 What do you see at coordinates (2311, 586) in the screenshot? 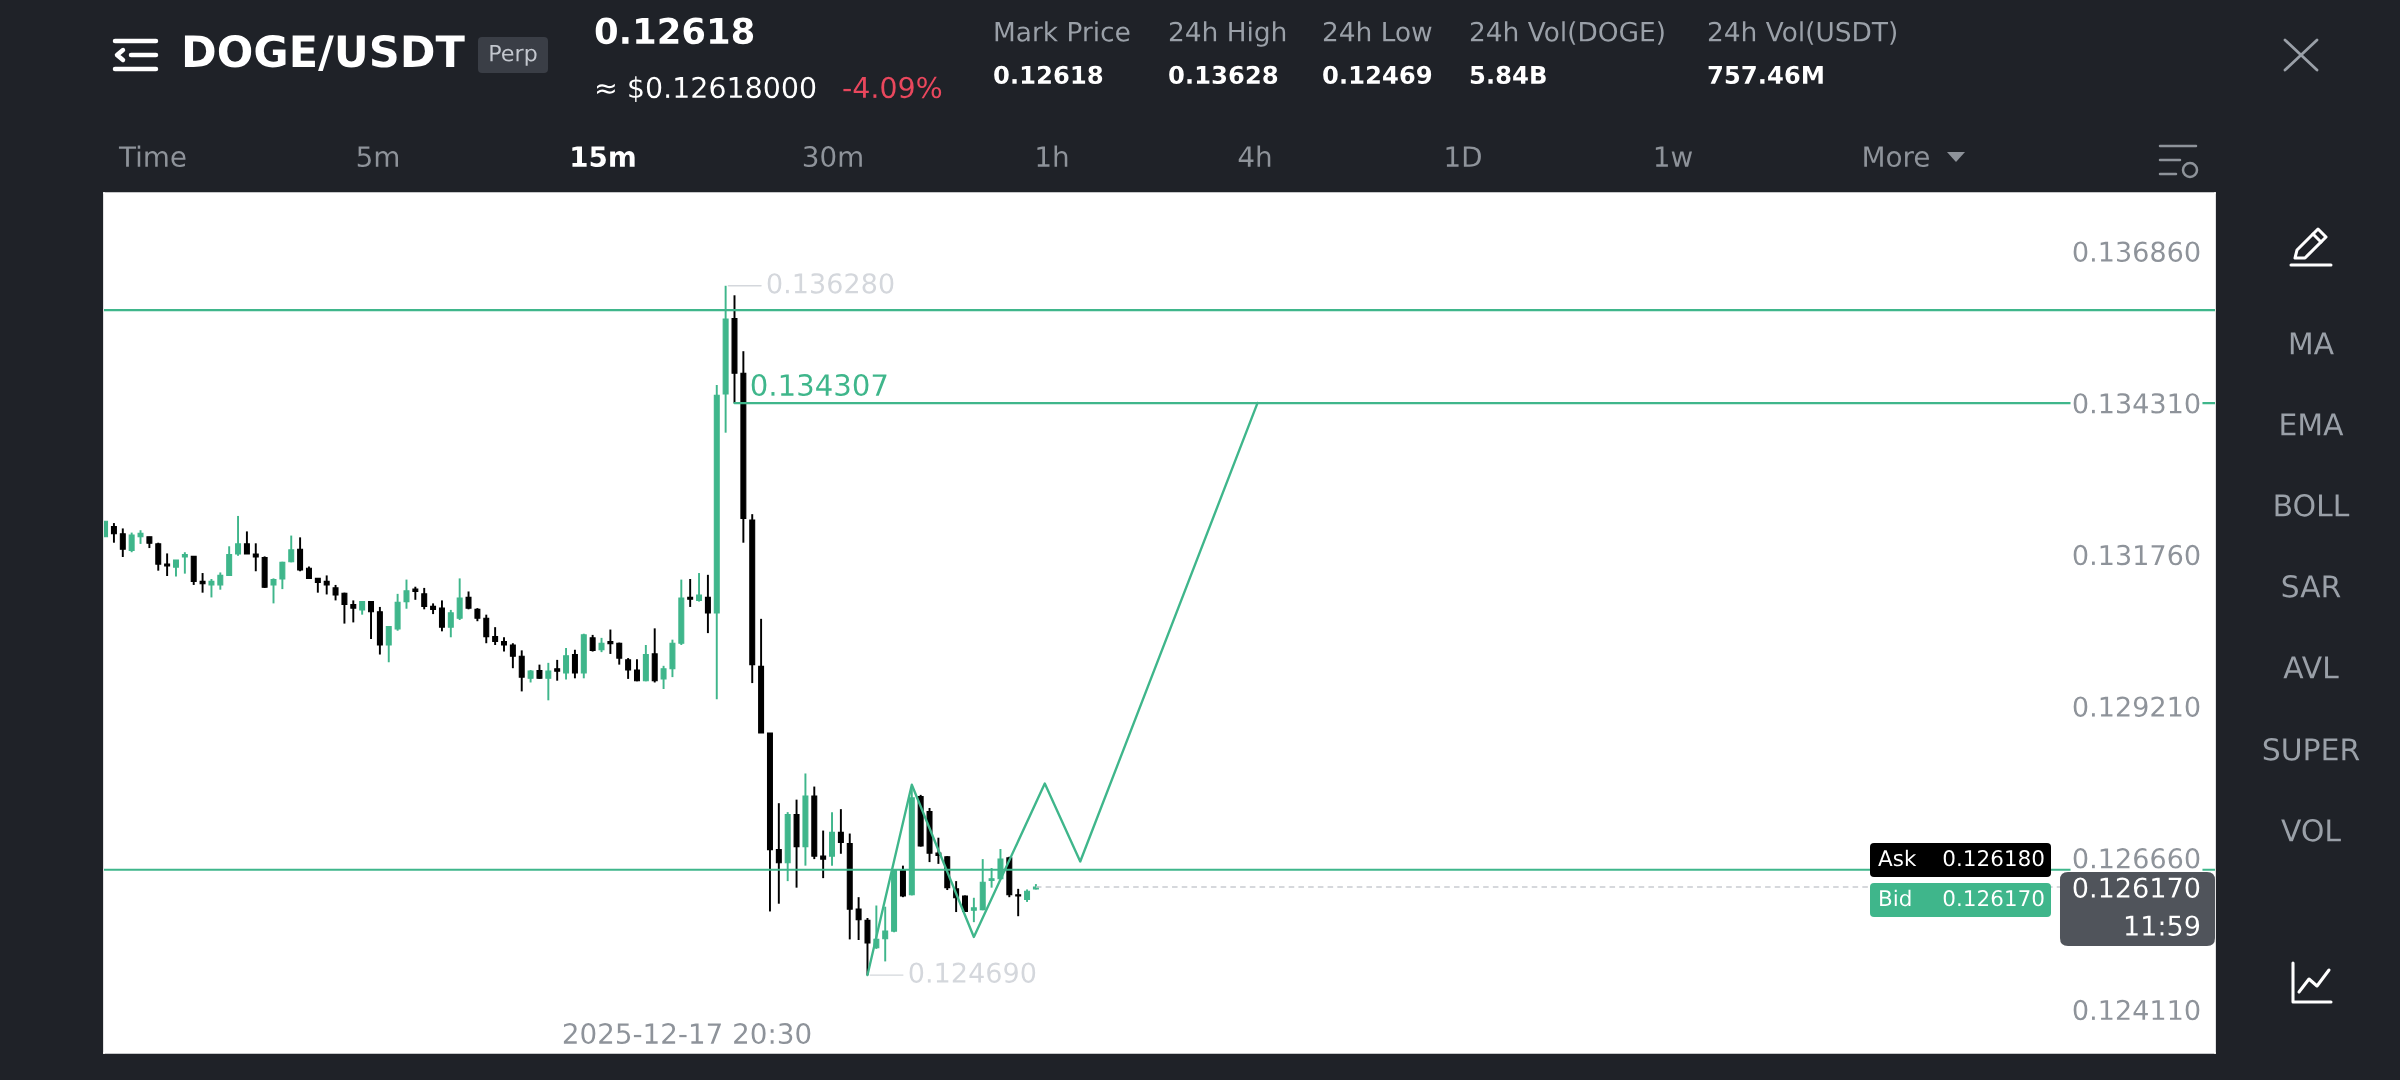
I see `text: SAR` at bounding box center [2311, 586].